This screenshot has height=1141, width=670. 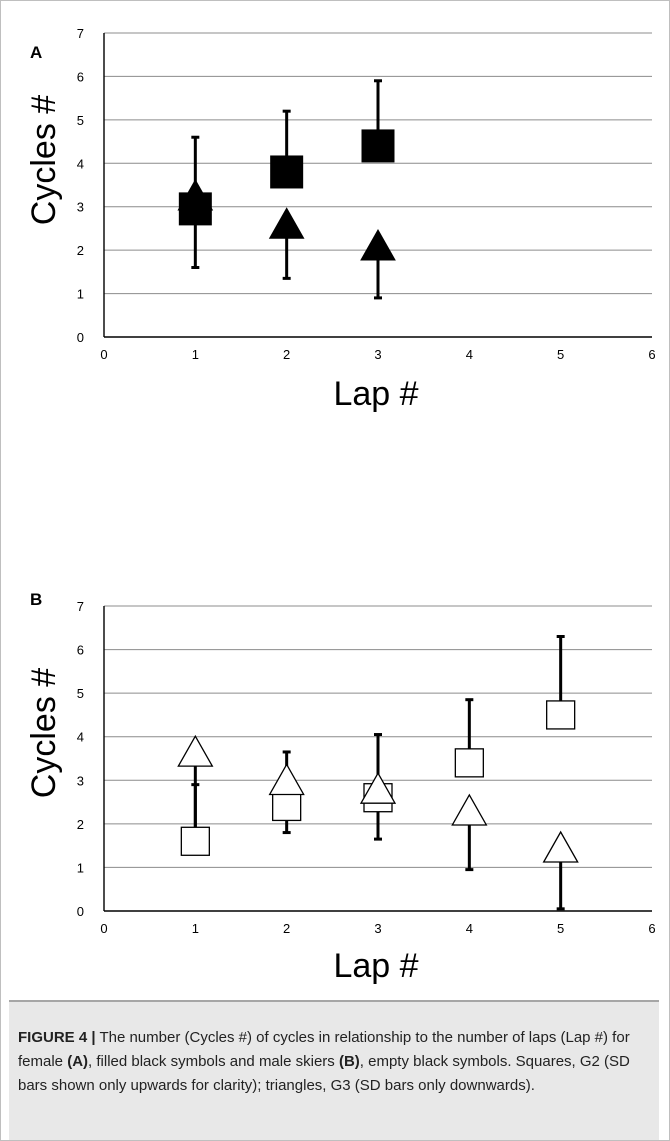 What do you see at coordinates (57, 1037) in the screenshot?
I see `caption-label: FIGURE 4 |` at bounding box center [57, 1037].